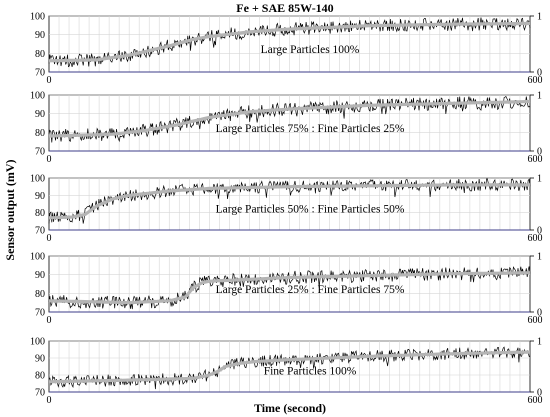 The image size is (550, 417). Describe the element at coordinates (310, 50) in the screenshot. I see `panel-annotation: Large Particles 100%` at that location.